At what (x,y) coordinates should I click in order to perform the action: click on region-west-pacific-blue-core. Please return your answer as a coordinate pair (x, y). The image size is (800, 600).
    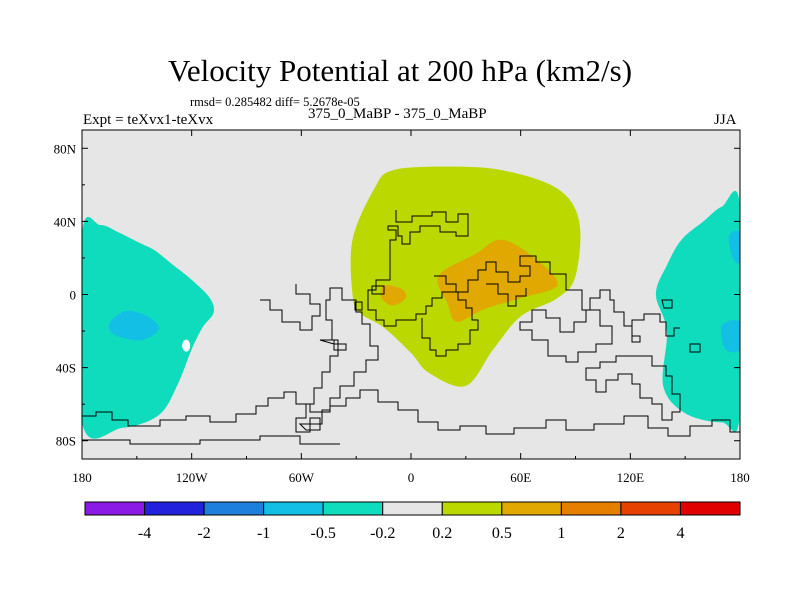
    Looking at the image, I should click on (133, 325).